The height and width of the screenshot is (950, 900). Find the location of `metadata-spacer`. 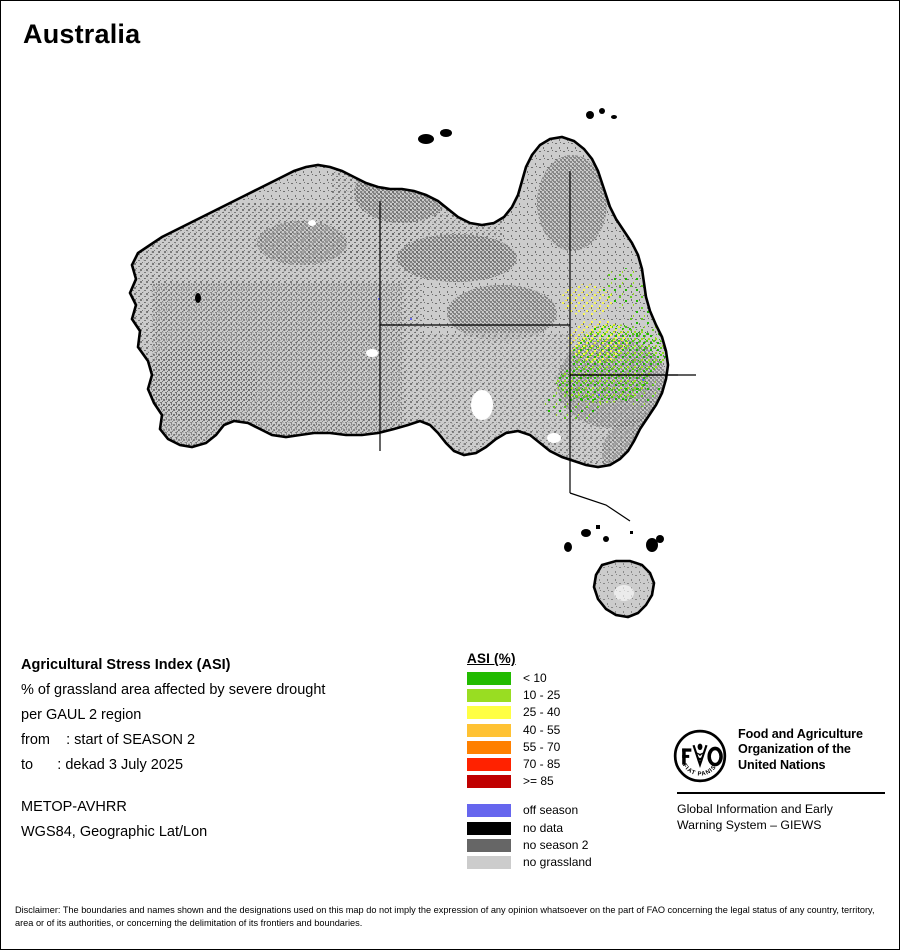

metadata-spacer is located at coordinates (173, 786).